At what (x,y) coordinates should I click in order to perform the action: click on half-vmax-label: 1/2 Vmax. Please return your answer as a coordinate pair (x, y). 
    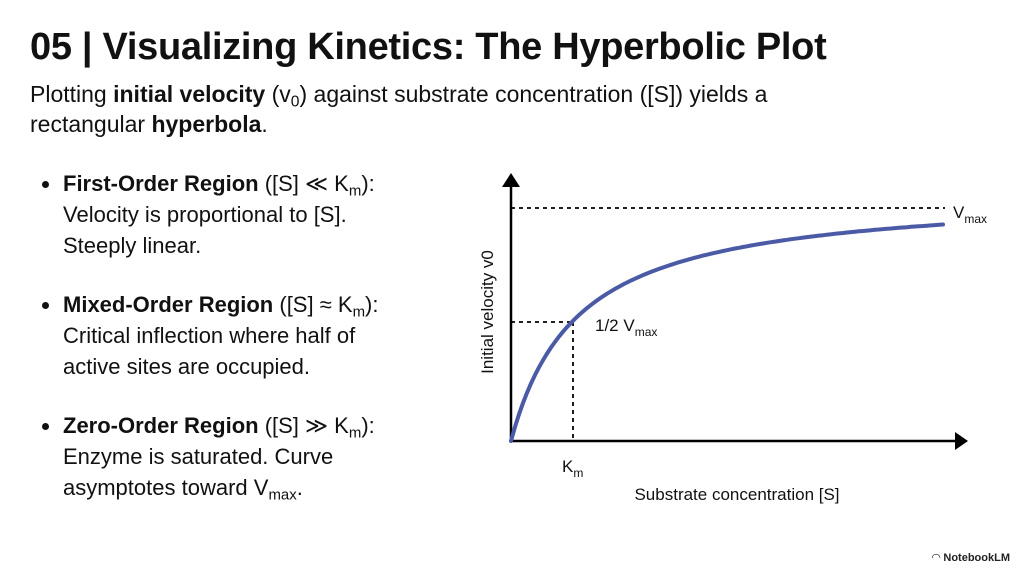
    Looking at the image, I should click on (626, 327).